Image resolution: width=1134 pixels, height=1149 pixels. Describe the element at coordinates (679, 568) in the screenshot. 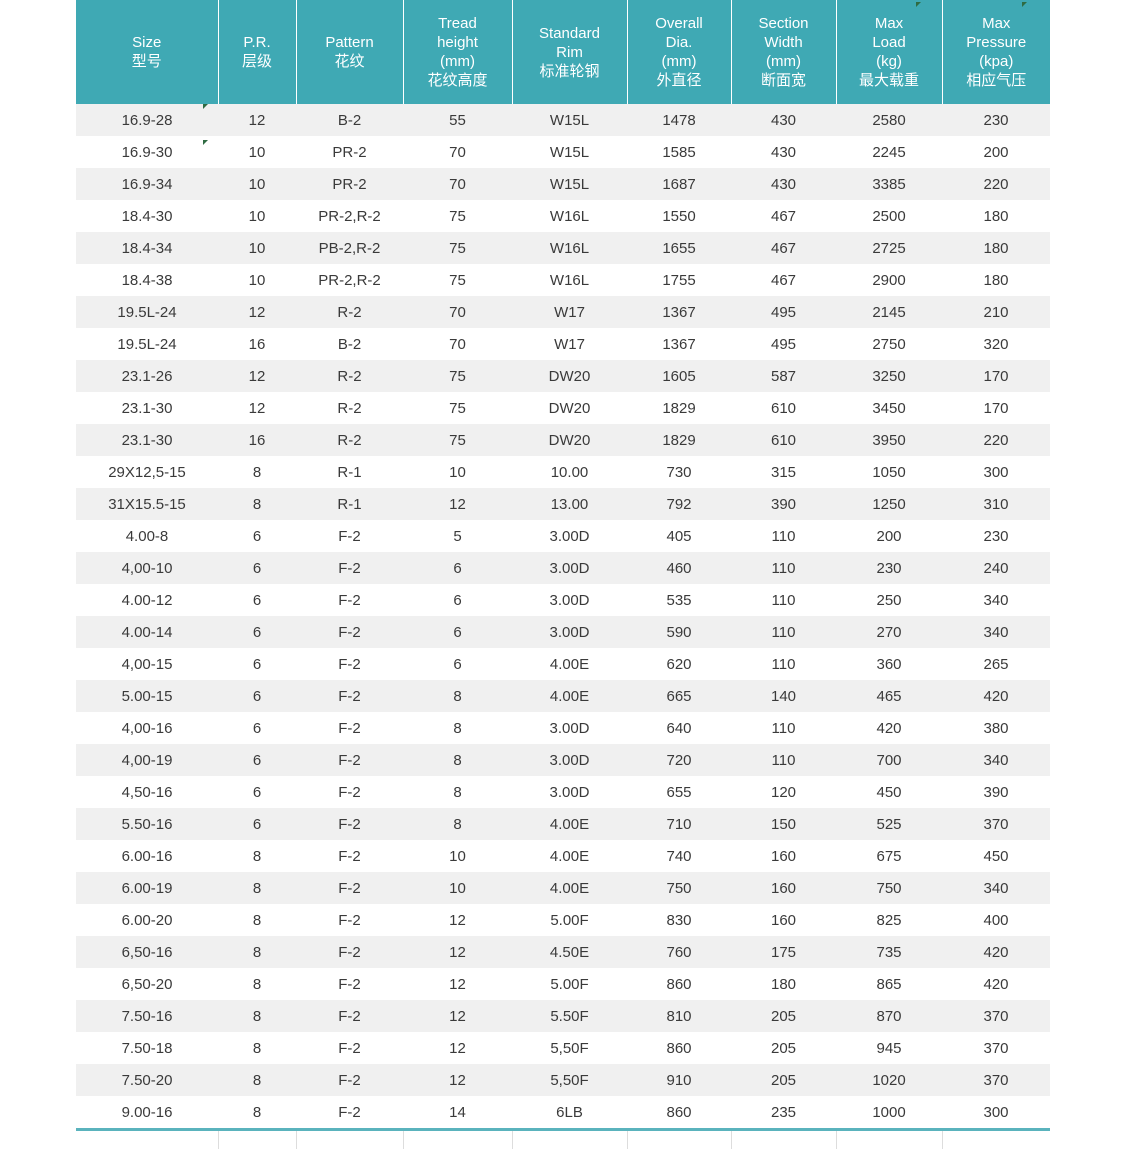

I see `cell-dia: 460` at that location.